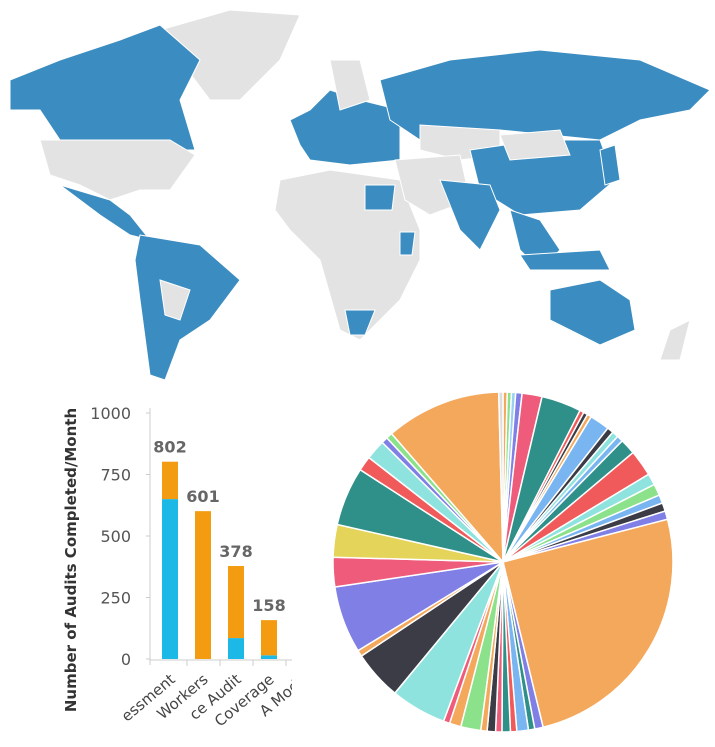  What do you see at coordinates (105, 87) in the screenshot?
I see `canada` at bounding box center [105, 87].